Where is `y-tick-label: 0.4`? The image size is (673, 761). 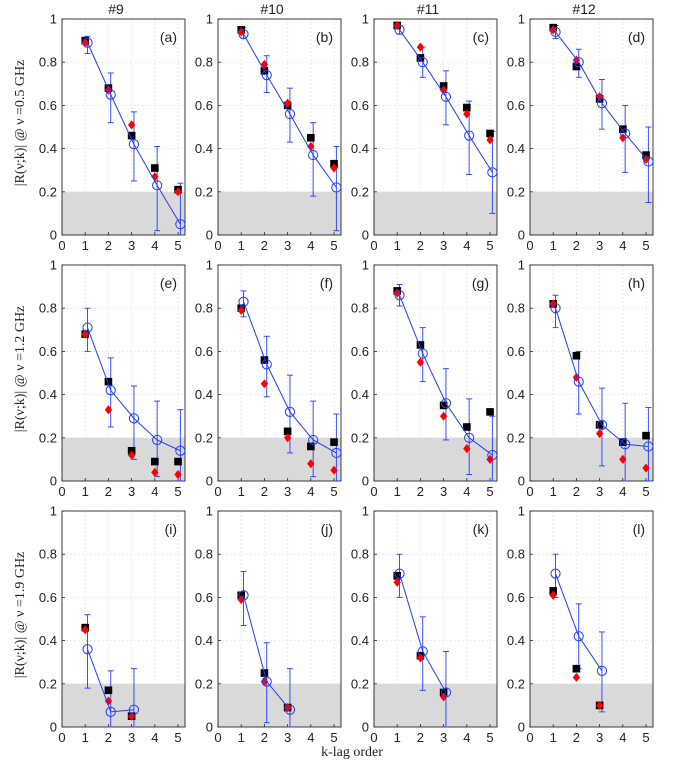
y-tick-label: 0.4 is located at coordinates (204, 640).